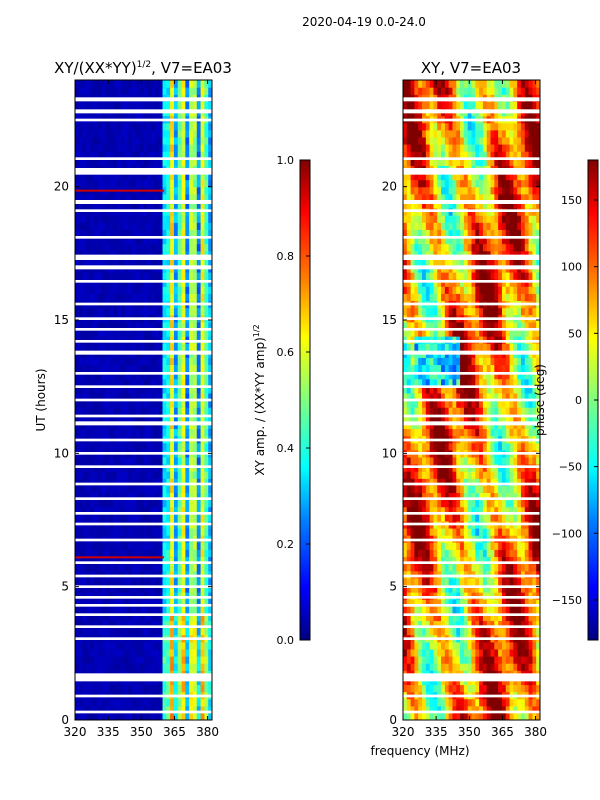 The width and height of the screenshot is (600, 800). Describe the element at coordinates (108, 732) in the screenshot. I see `x-tick-label: 335` at that location.